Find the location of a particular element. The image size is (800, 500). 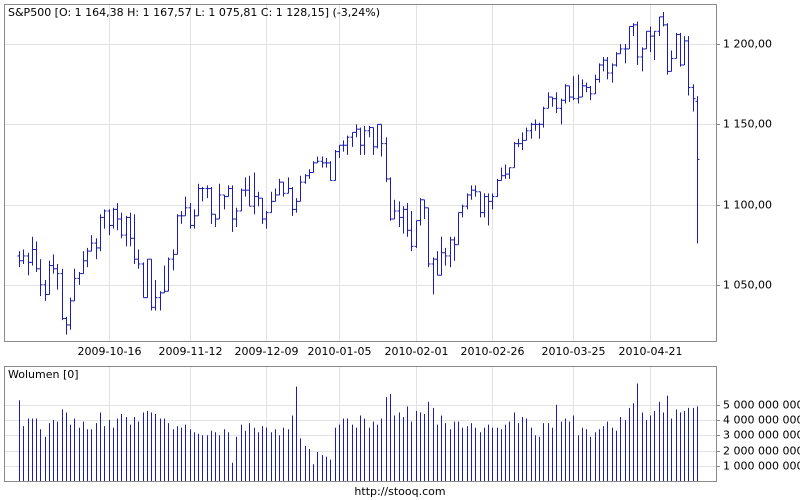

y-tick-label: 1 050,00 is located at coordinates (747, 285).